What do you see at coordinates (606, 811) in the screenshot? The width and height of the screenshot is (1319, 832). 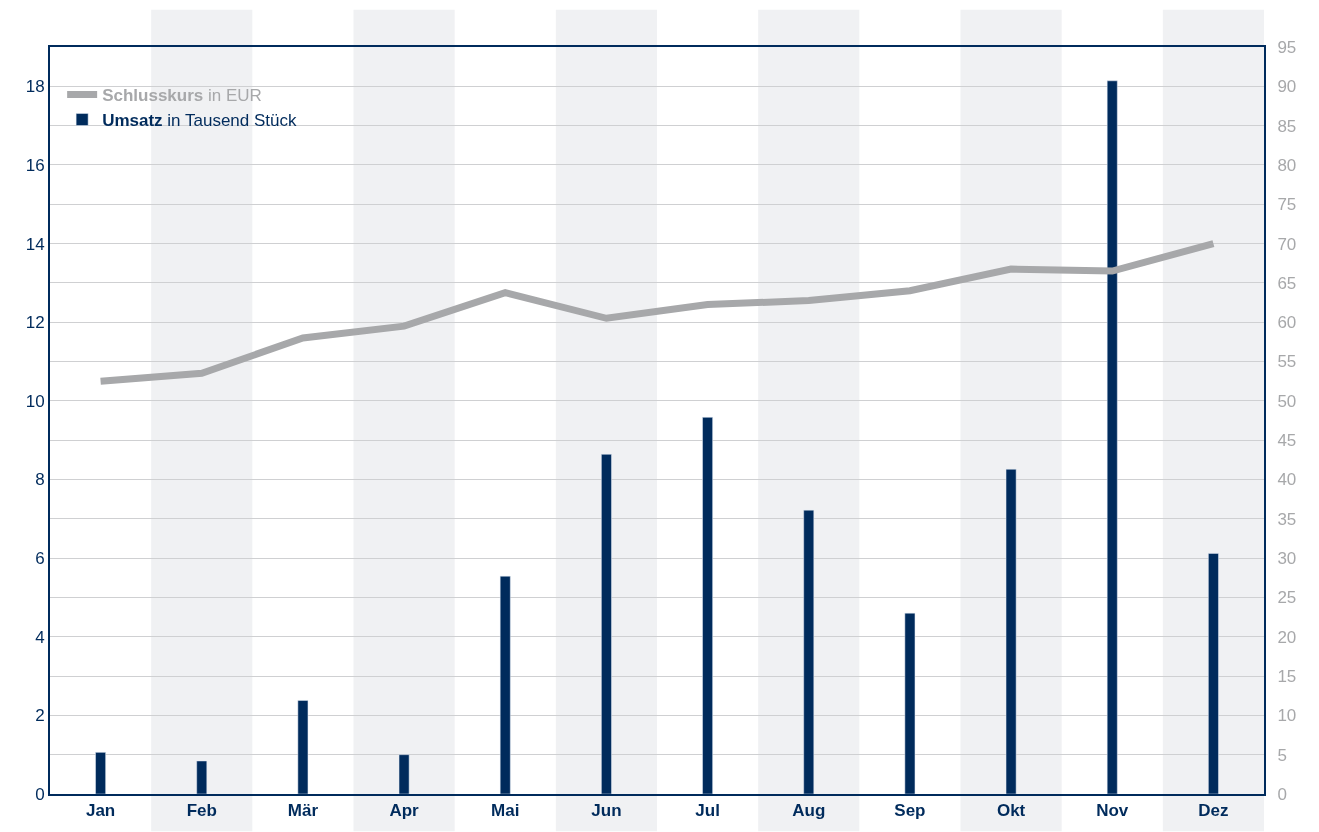 I see `x-tick-label: Jun` at bounding box center [606, 811].